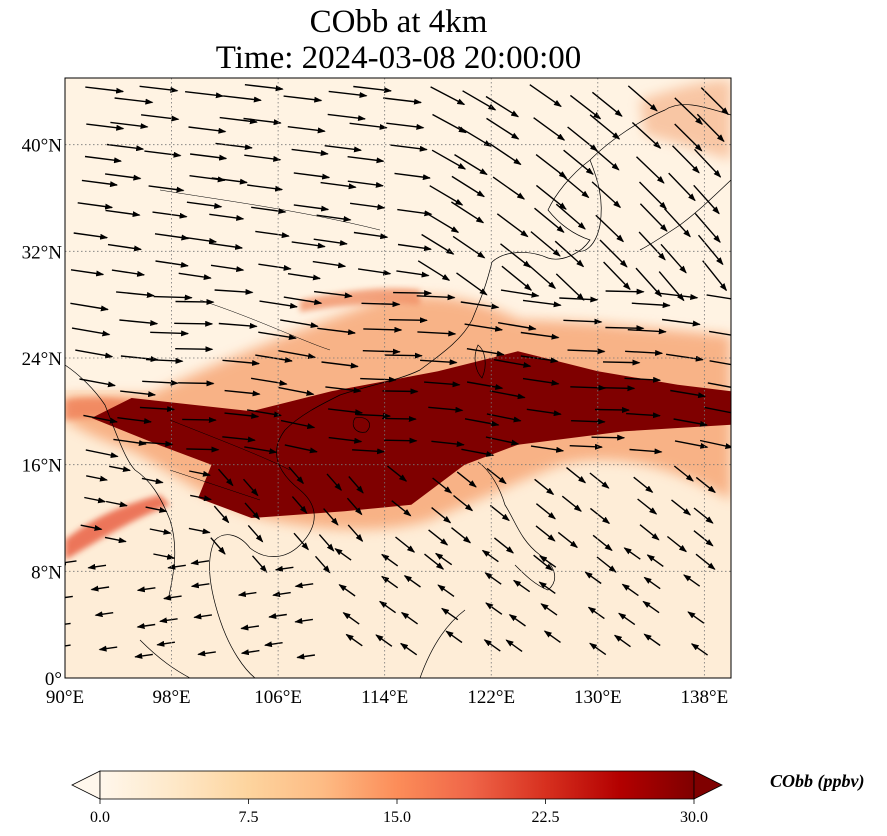 This screenshot has height=836, width=887. I want to click on coastline-hainan, so click(361, 425).